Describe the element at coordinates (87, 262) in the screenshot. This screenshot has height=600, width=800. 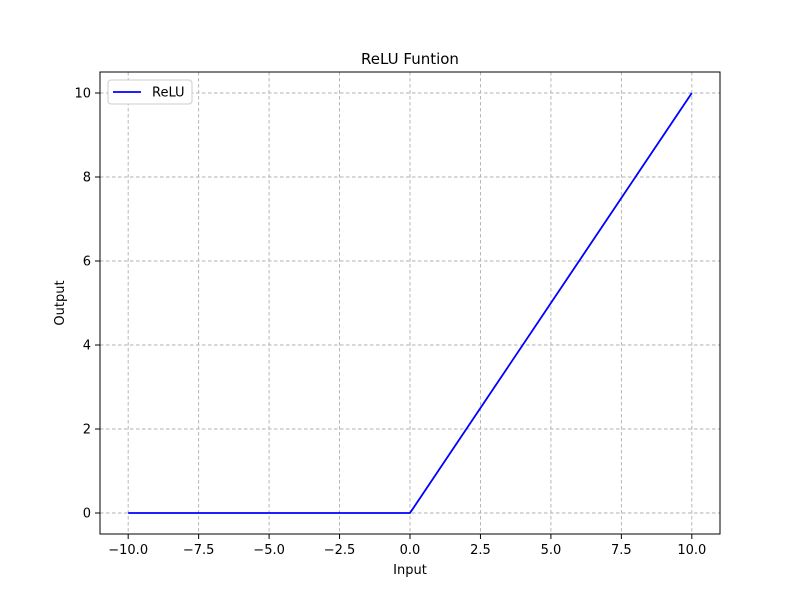
I see `y-tick-label: 6` at that location.